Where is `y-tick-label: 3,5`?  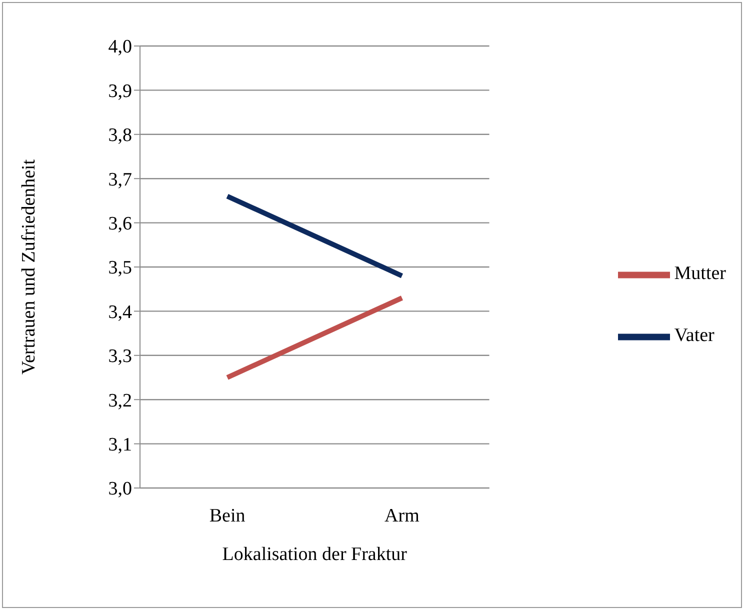 y-tick-label: 3,5 is located at coordinates (120, 268).